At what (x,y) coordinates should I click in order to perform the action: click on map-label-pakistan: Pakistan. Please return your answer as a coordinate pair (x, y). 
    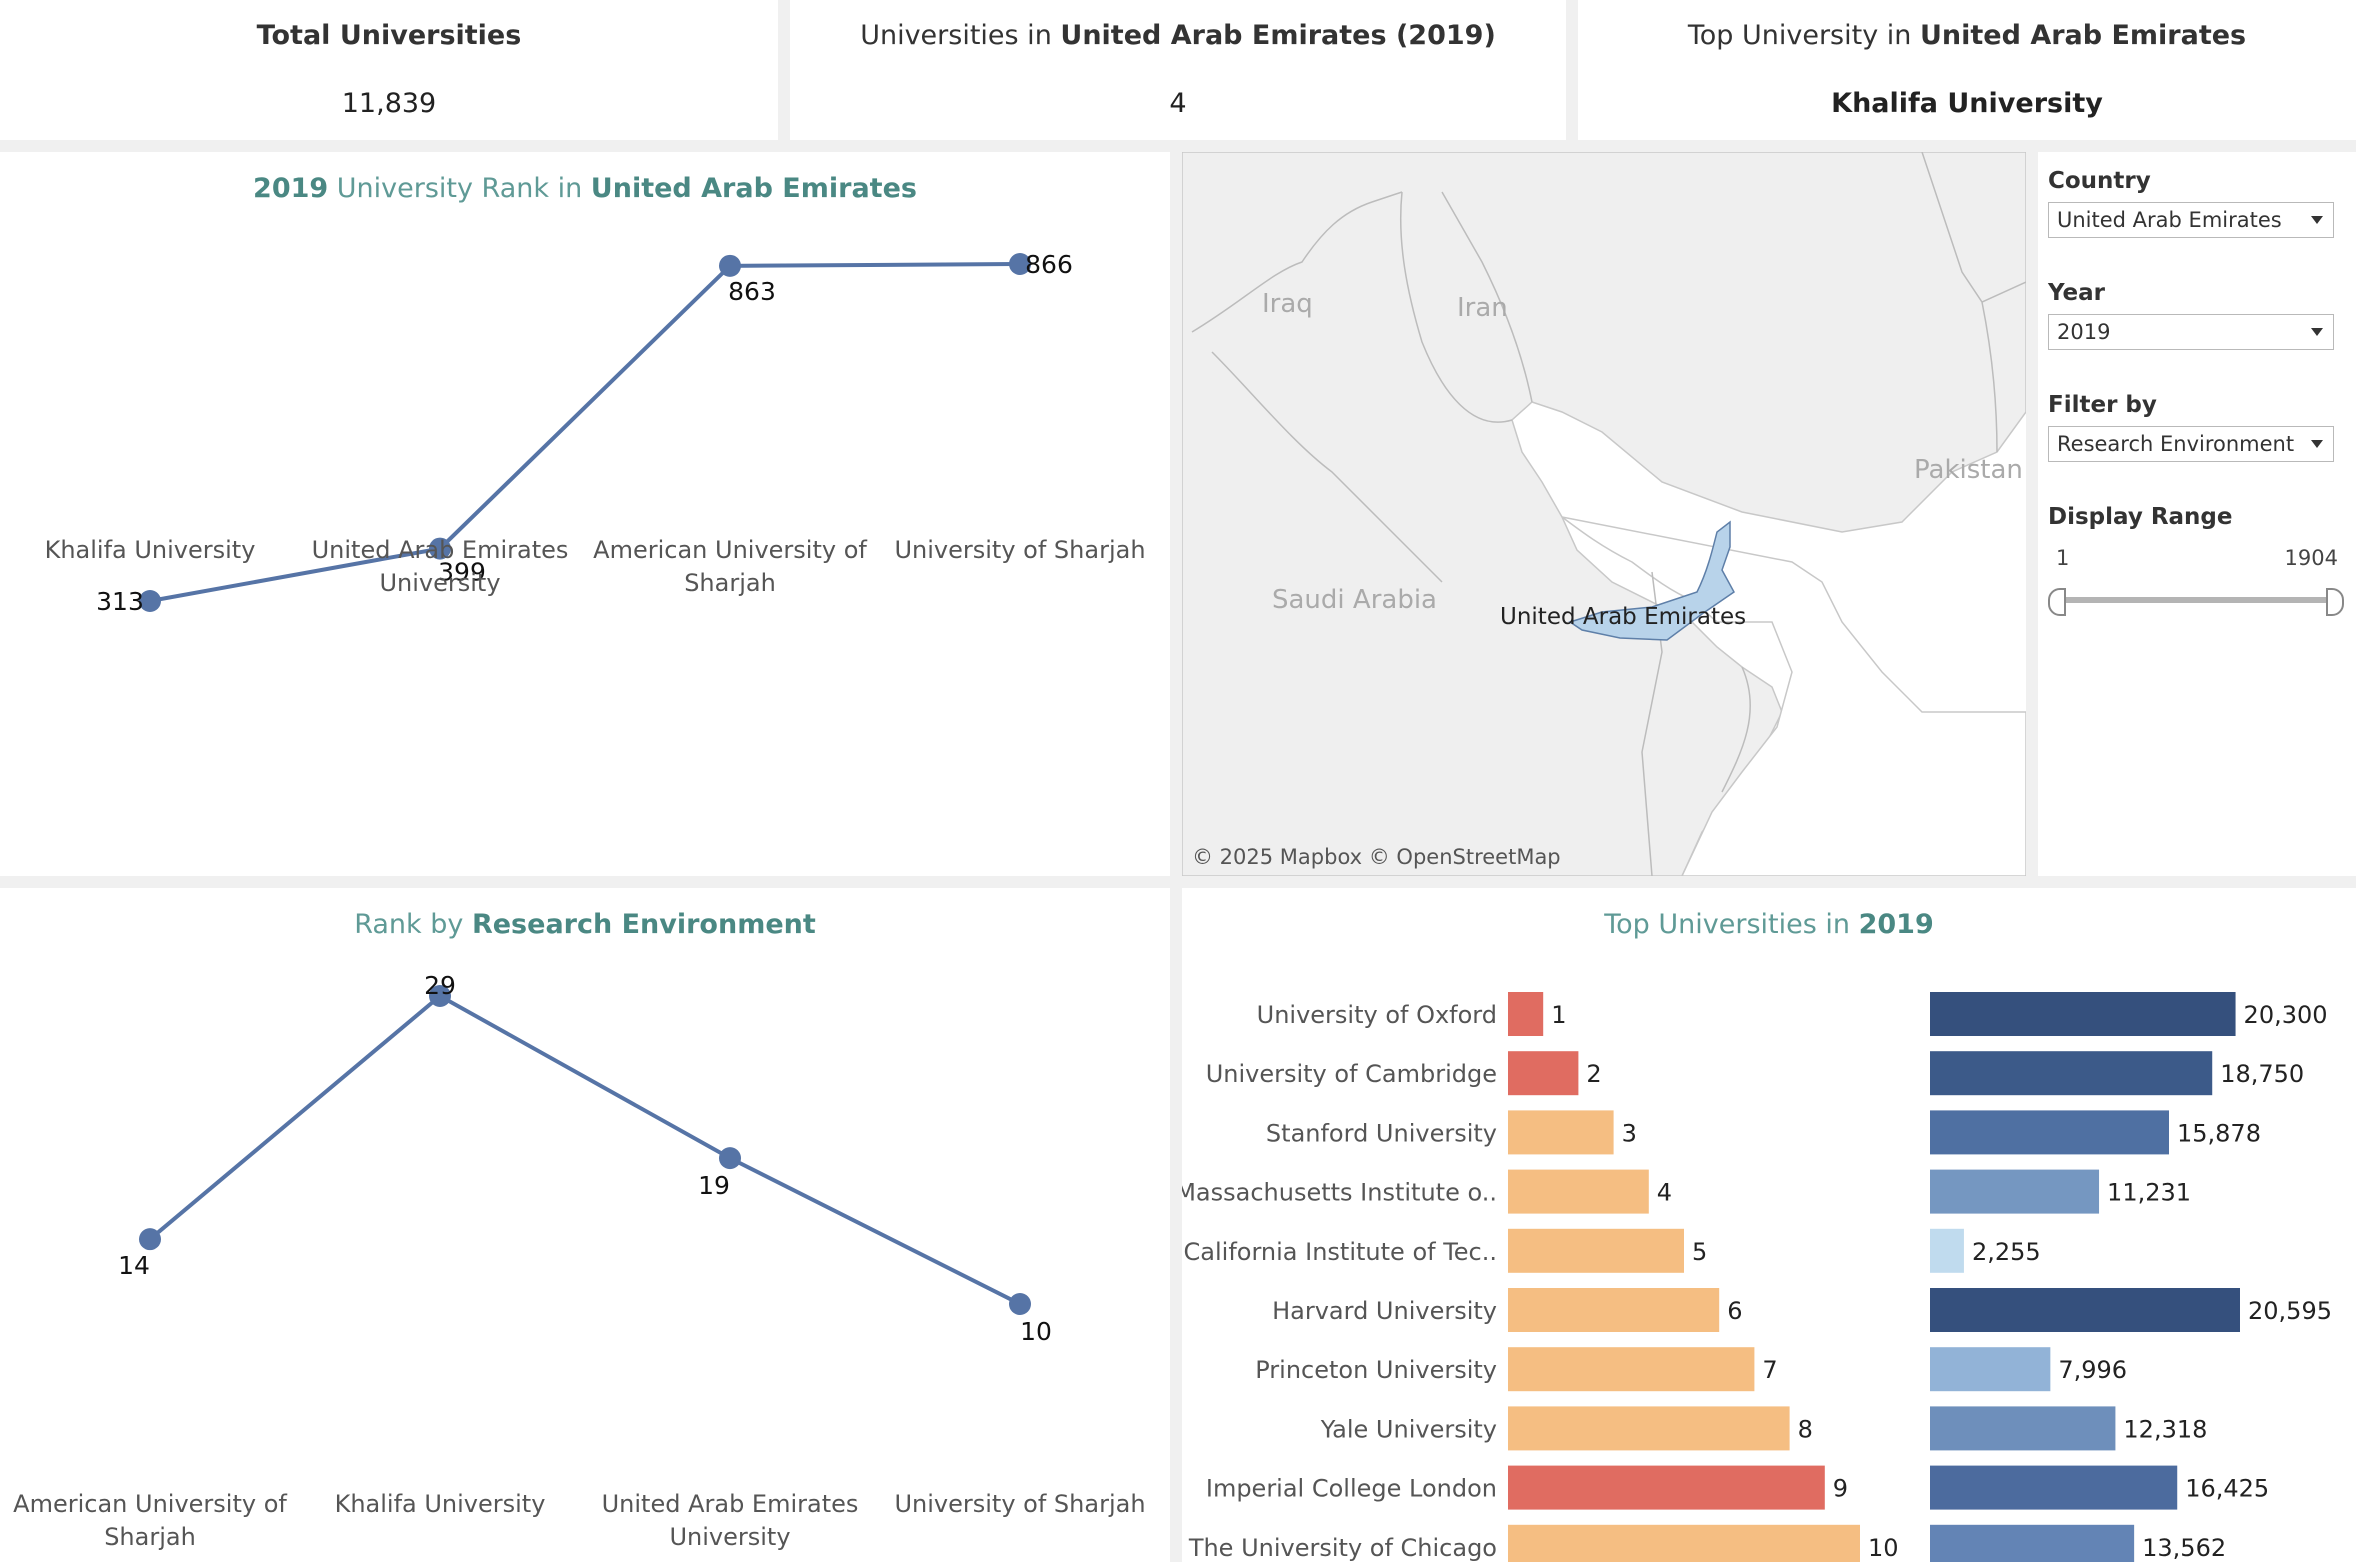
    Looking at the image, I should click on (1968, 470).